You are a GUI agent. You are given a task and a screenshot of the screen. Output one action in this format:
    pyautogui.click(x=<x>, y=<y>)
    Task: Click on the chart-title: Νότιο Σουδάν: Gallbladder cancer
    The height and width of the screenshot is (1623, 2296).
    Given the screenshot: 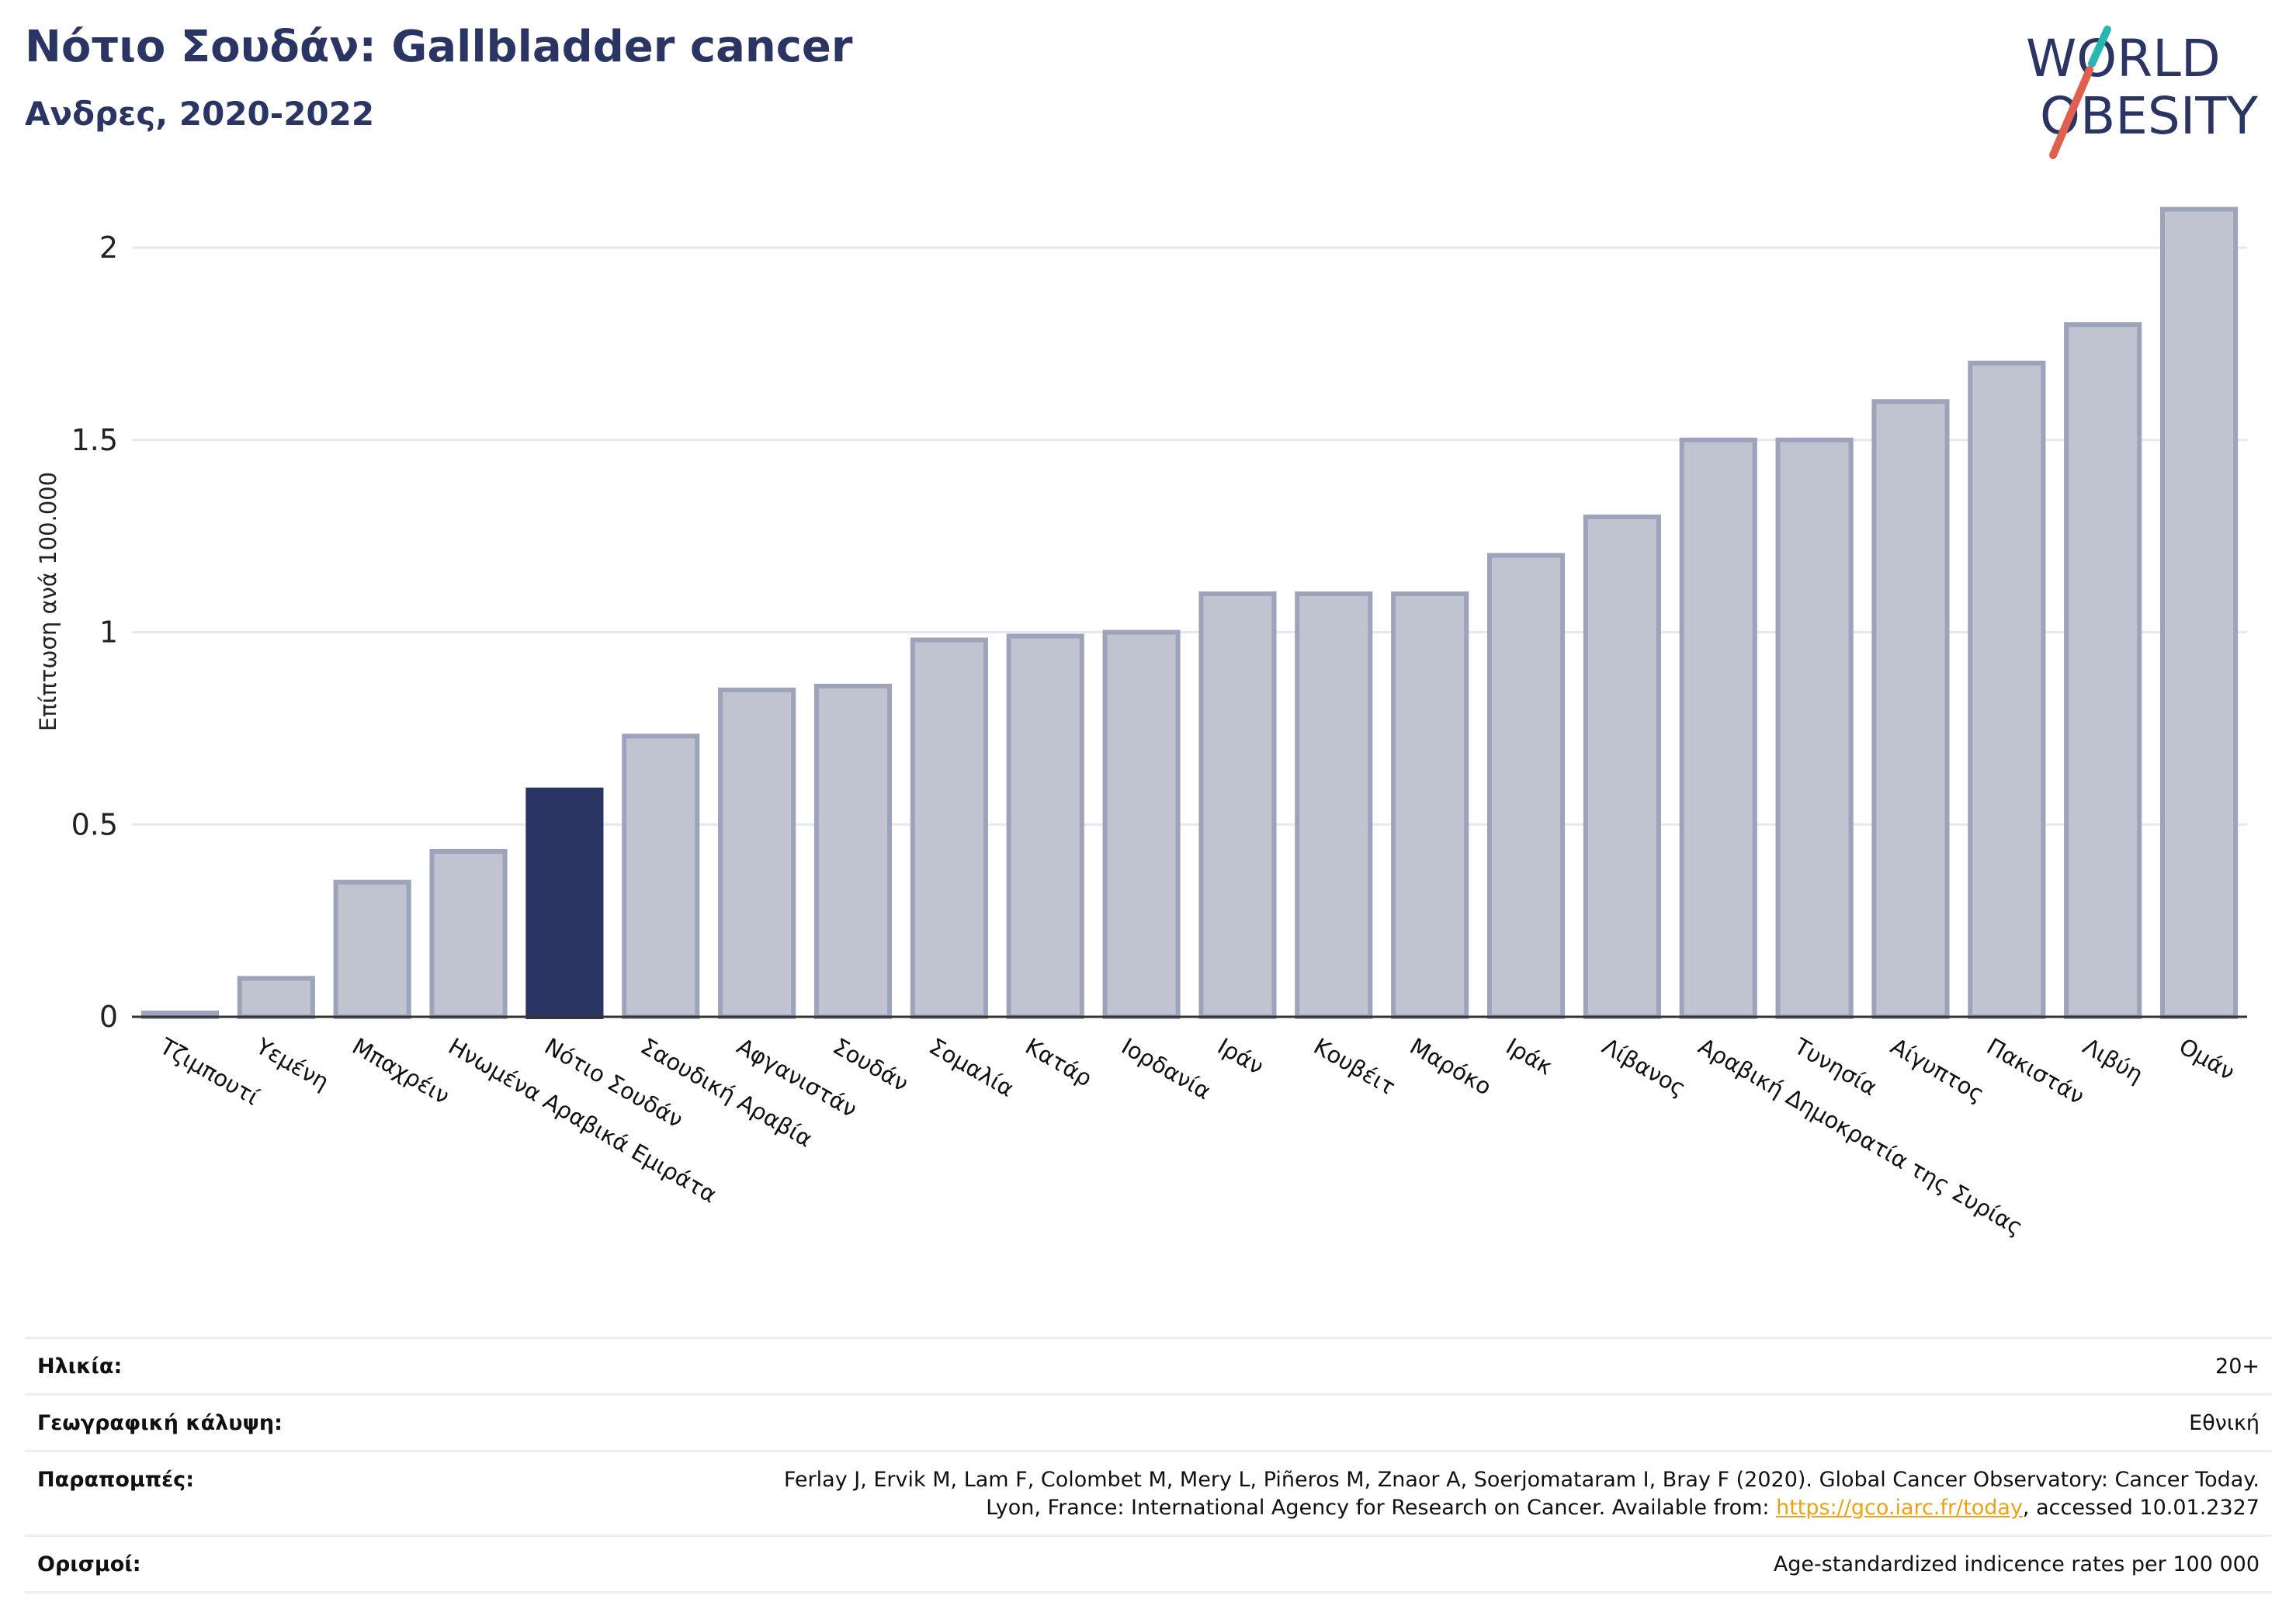 What is the action you would take?
    pyautogui.click(x=439, y=47)
    